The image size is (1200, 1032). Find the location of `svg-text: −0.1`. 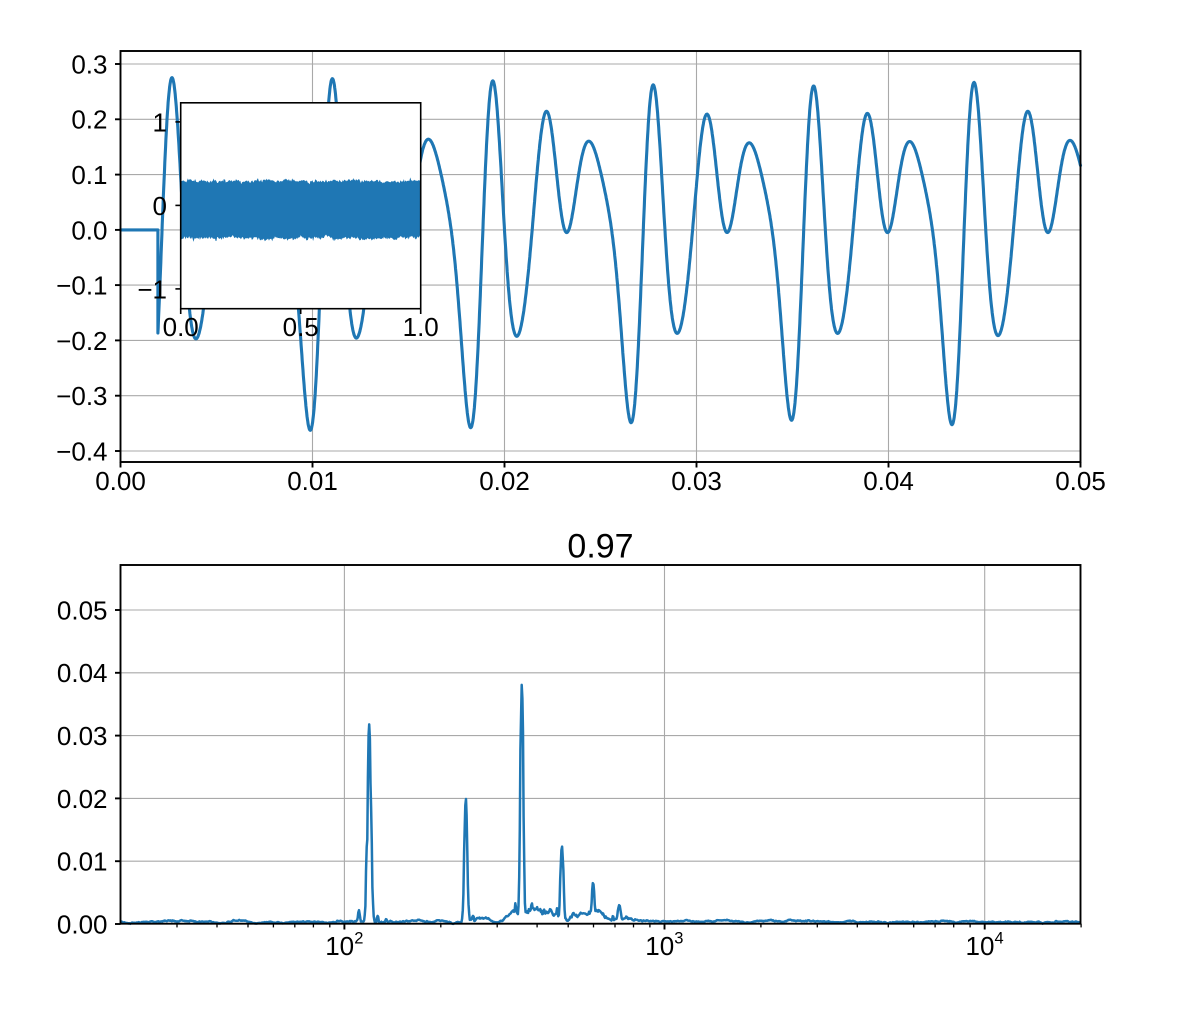

svg-text: −0.1 is located at coordinates (81, 286).